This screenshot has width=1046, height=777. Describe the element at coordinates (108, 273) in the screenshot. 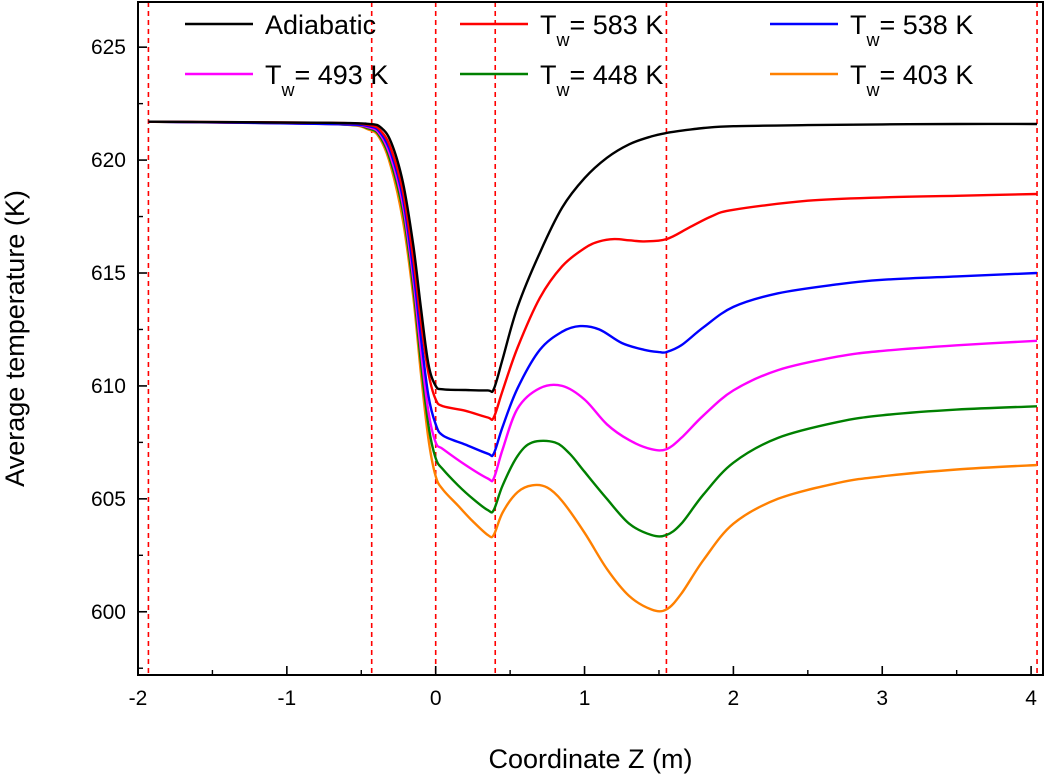

I see `y-tick-label: 615` at that location.